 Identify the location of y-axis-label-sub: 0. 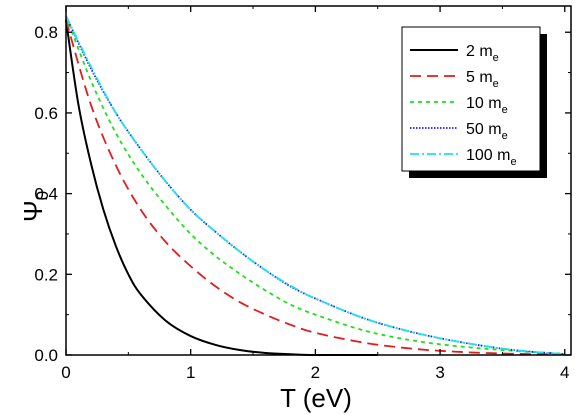
(42, 195).